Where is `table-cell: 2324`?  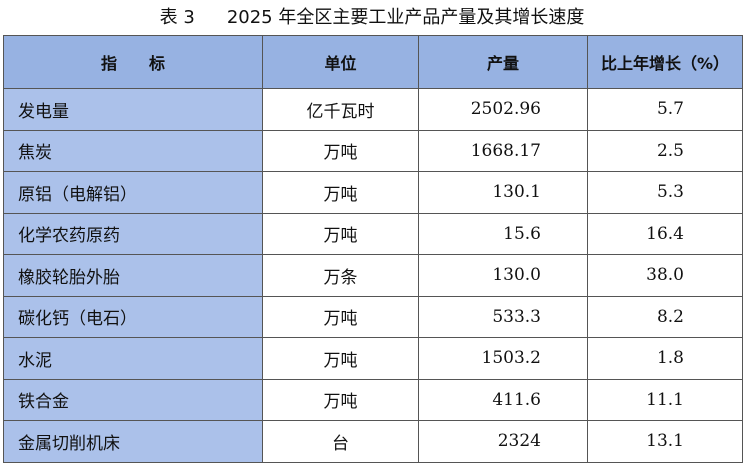
table-cell: 2324 is located at coordinates (503, 441).